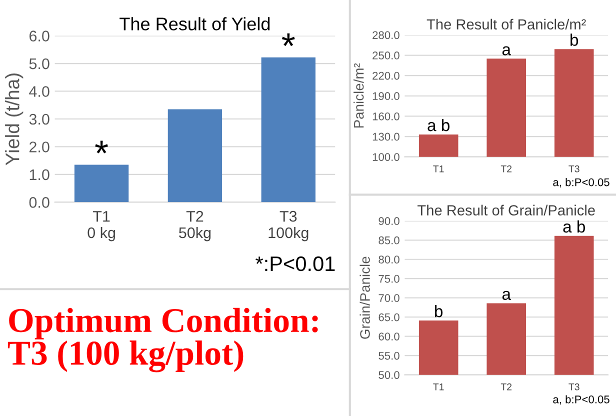  Describe the element at coordinates (389, 317) in the screenshot. I see `y-tick-label: 65.0` at that location.